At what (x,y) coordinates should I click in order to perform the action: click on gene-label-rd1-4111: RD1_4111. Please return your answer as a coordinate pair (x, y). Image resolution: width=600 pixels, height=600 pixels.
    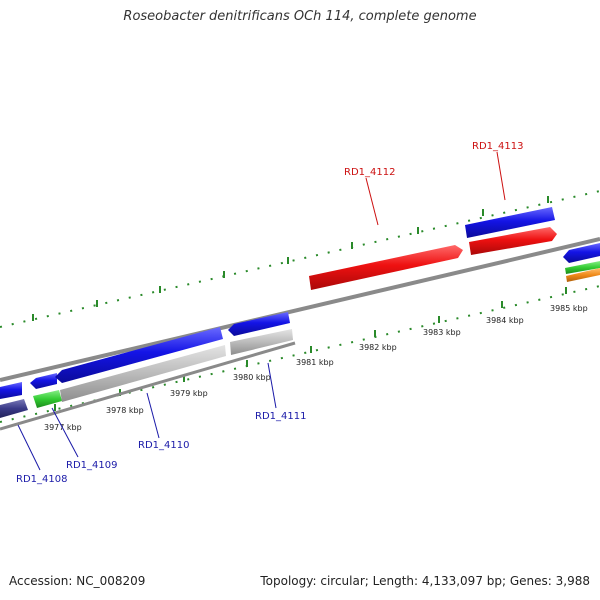
    Looking at the image, I should click on (280, 416).